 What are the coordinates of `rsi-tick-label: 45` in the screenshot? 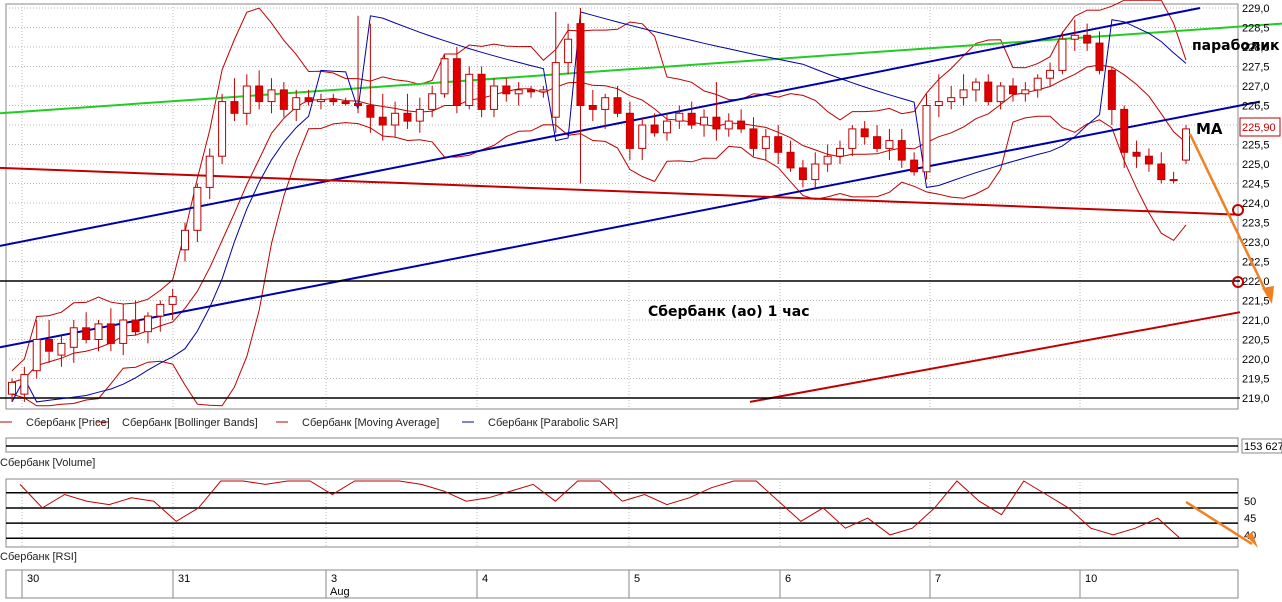 It's located at (1250, 519).